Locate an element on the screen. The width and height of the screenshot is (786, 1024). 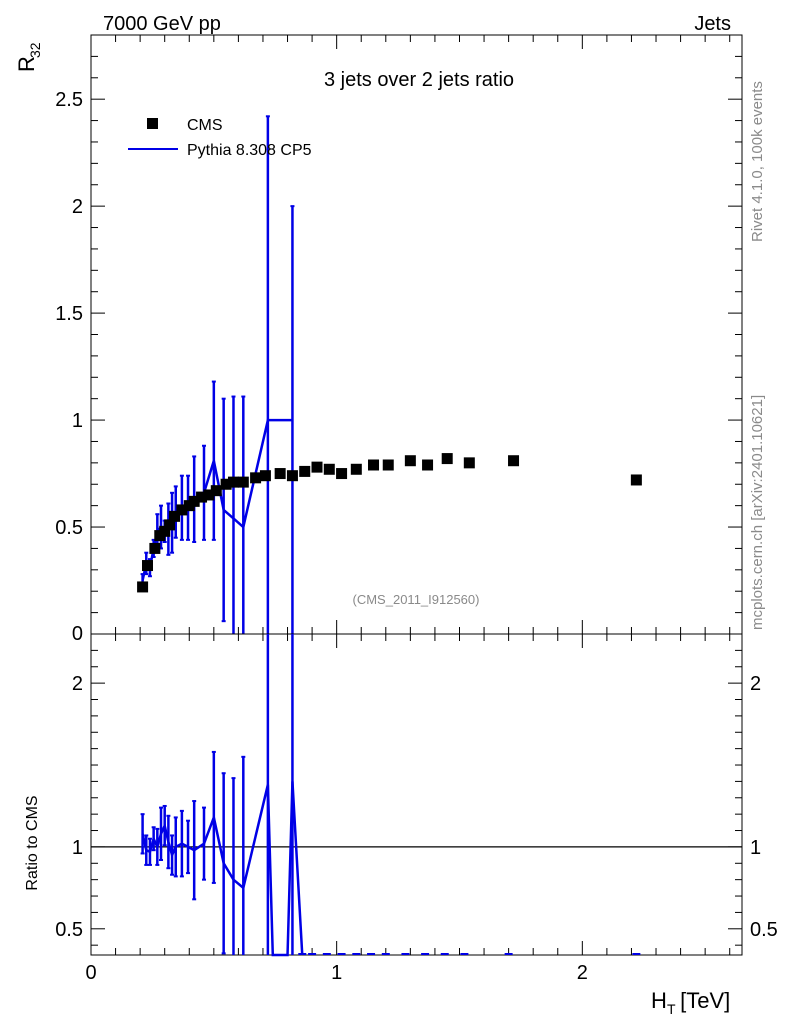
jets-label: Jets is located at coordinates (712, 24).